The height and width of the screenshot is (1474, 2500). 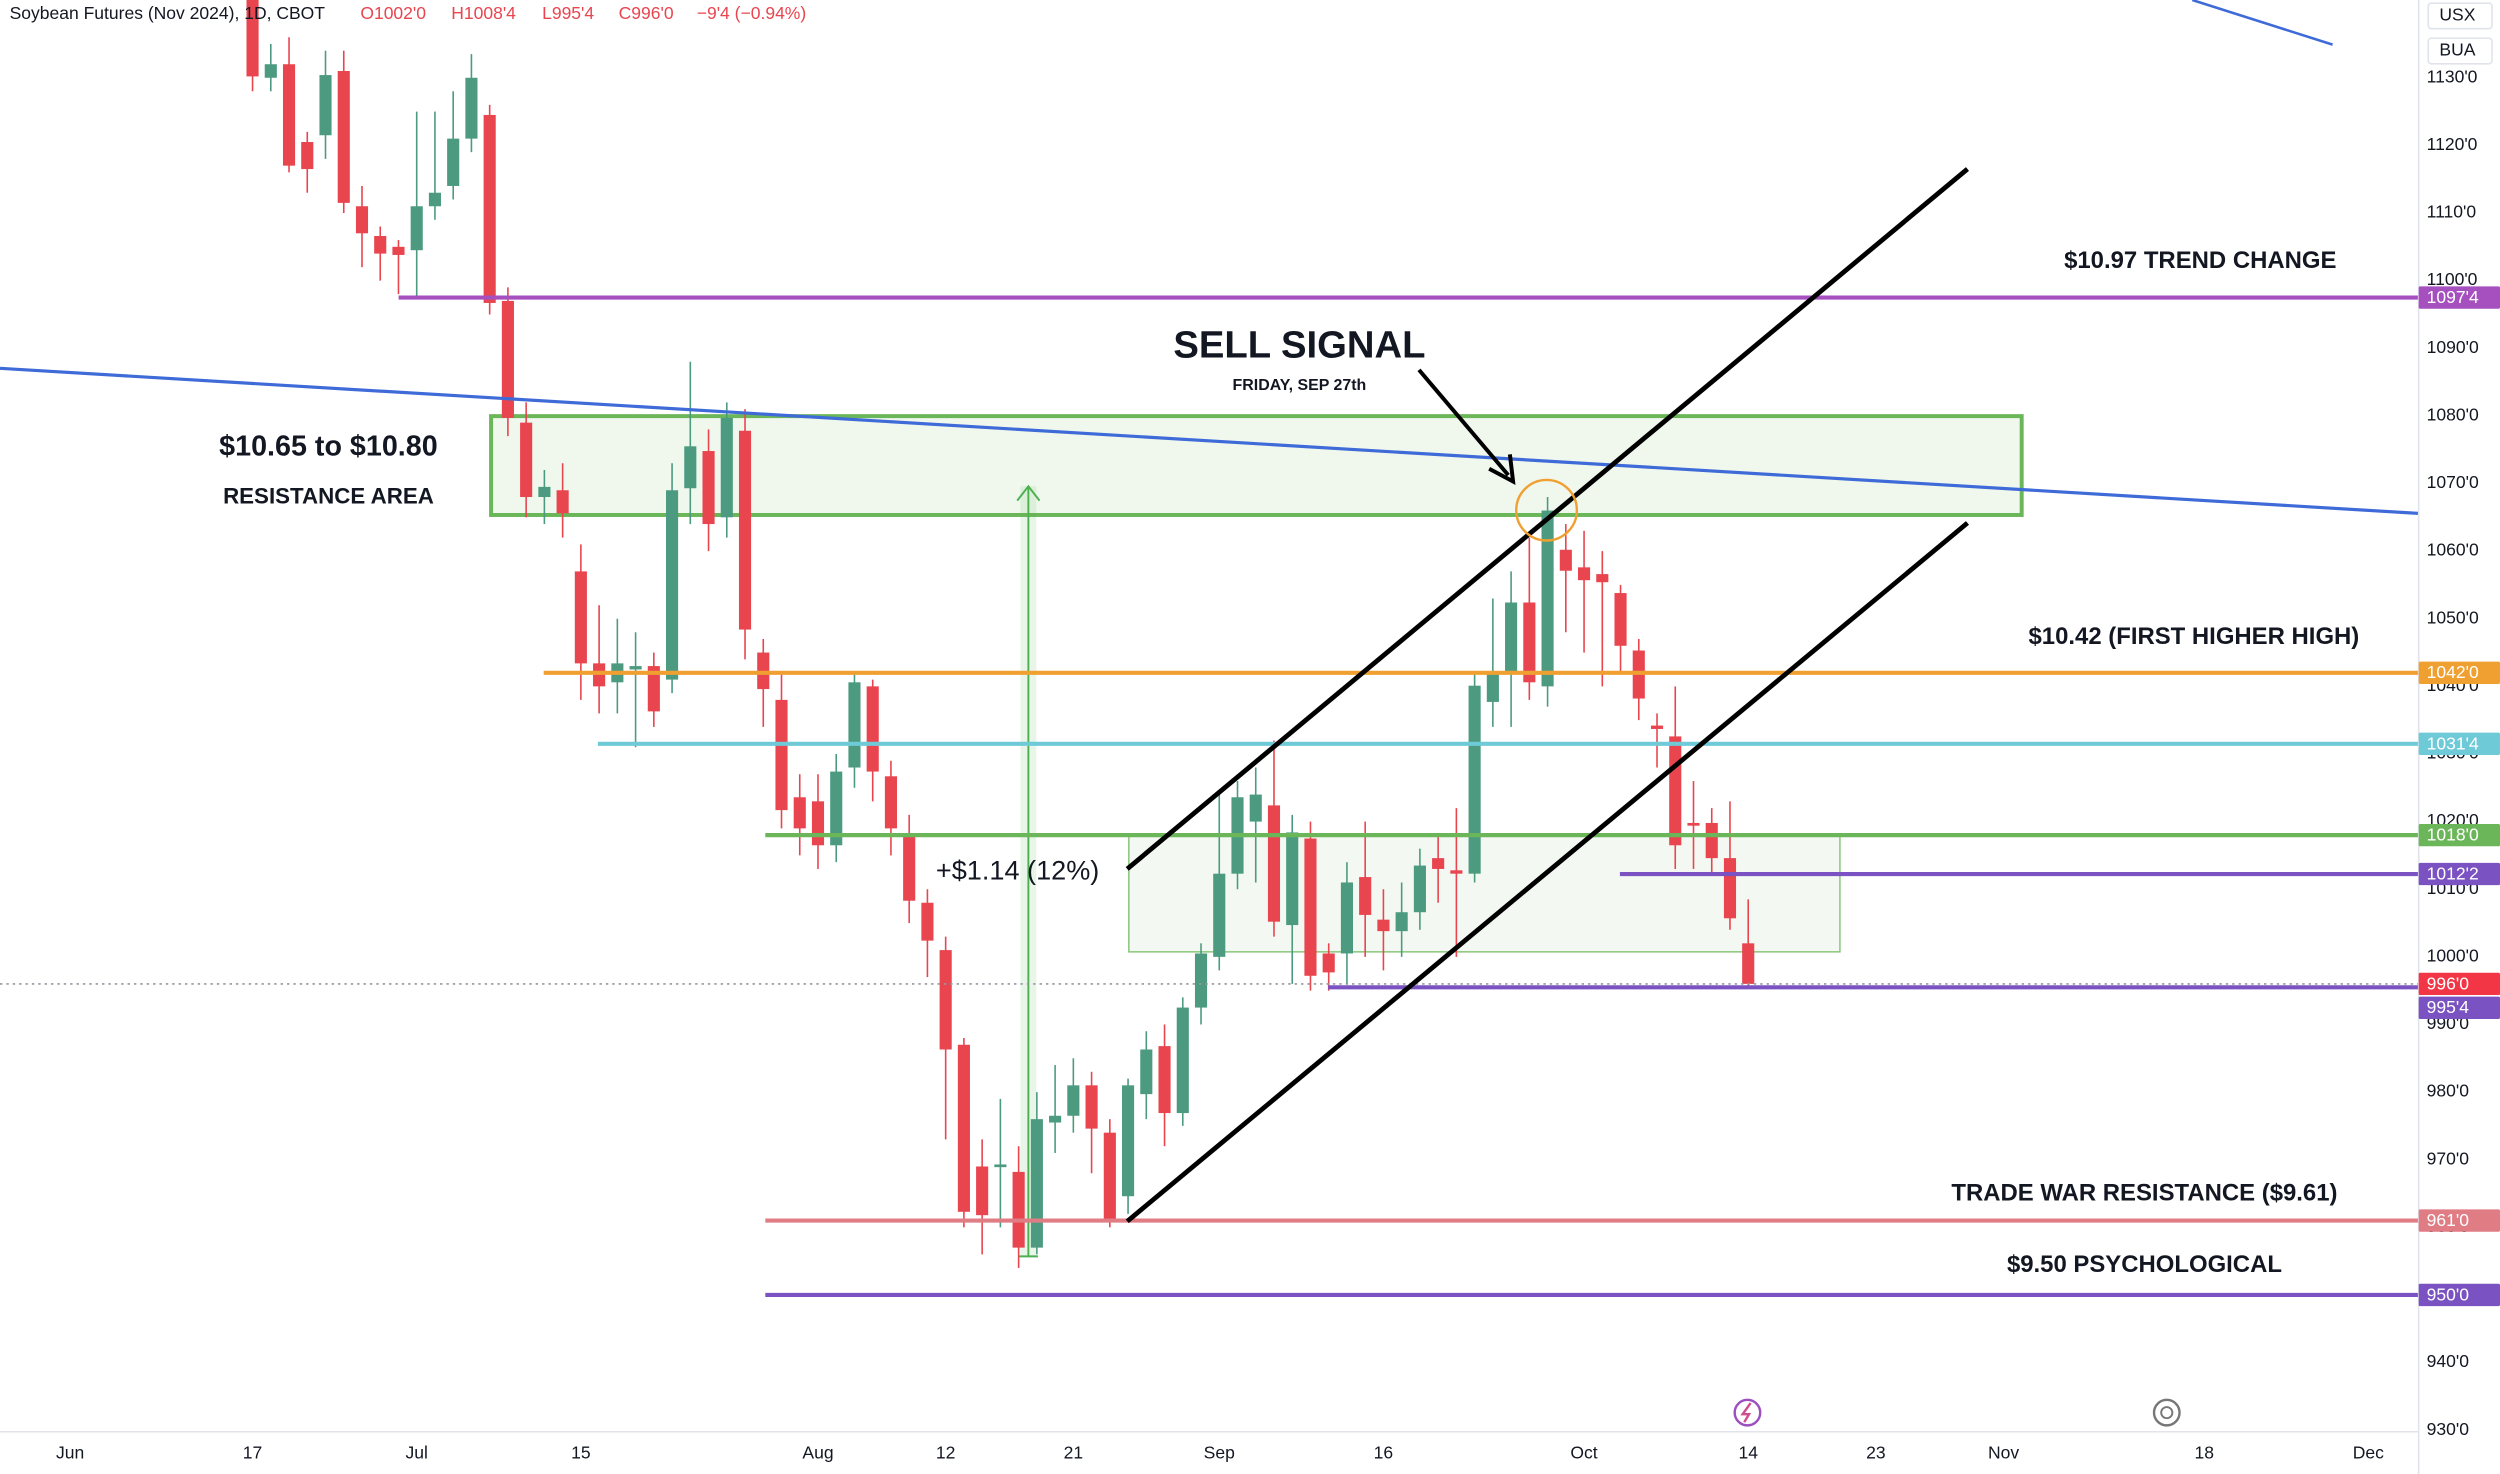 I want to click on y-tick-label: 930'0, so click(x=2448, y=1429).